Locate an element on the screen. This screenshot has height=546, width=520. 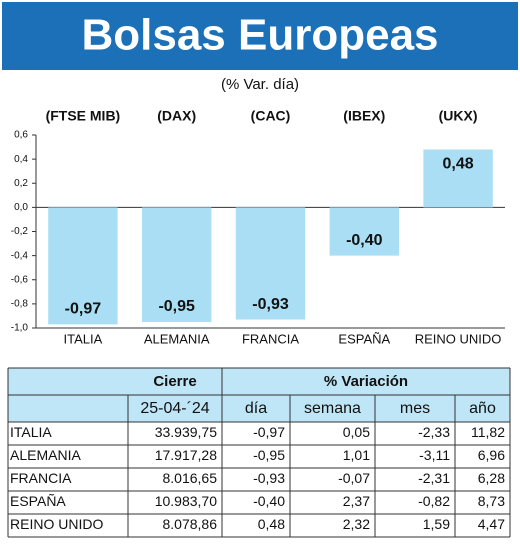
y-tick-label: -0,8 is located at coordinates (20, 304).